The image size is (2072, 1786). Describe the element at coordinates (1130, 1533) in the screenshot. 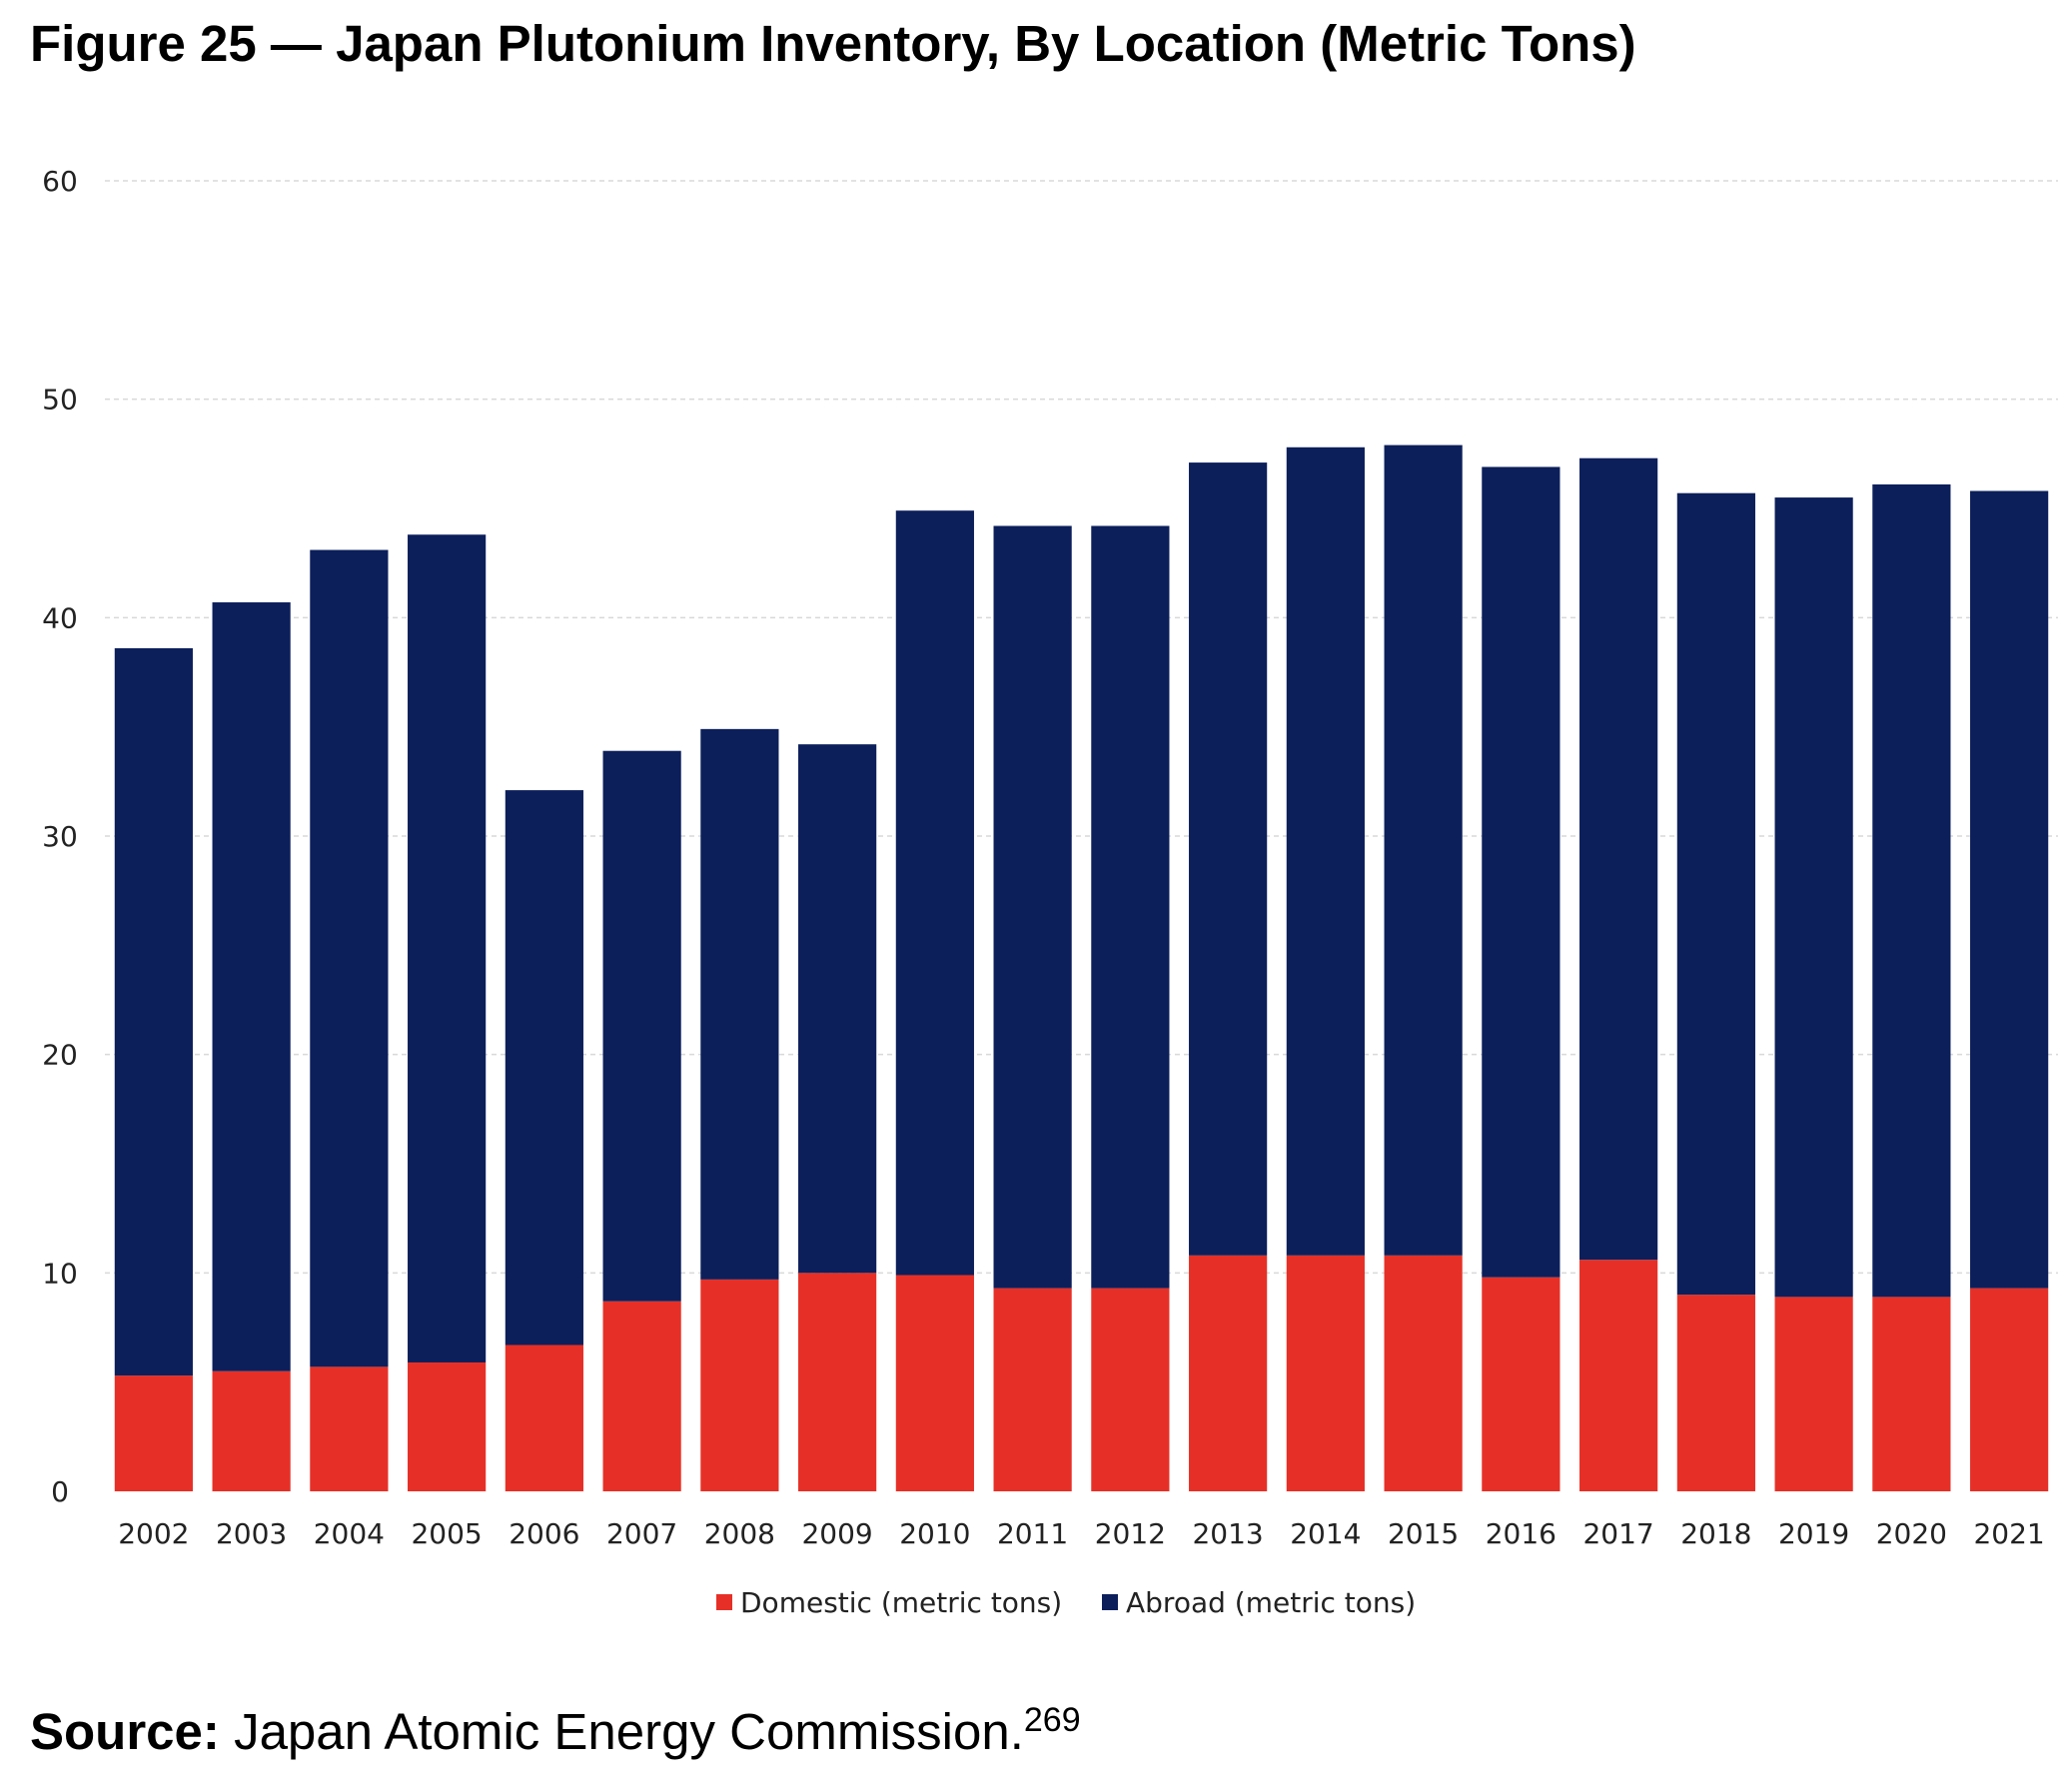

I see `x-tick-label: 2012` at that location.